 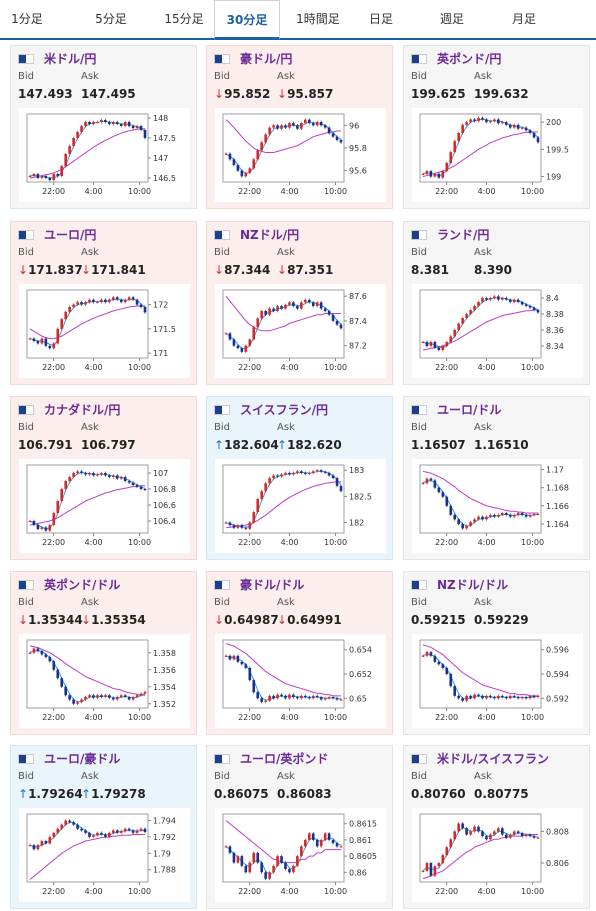 What do you see at coordinates (555, 330) in the screenshot?
I see `y-tick-label: 8.36` at bounding box center [555, 330].